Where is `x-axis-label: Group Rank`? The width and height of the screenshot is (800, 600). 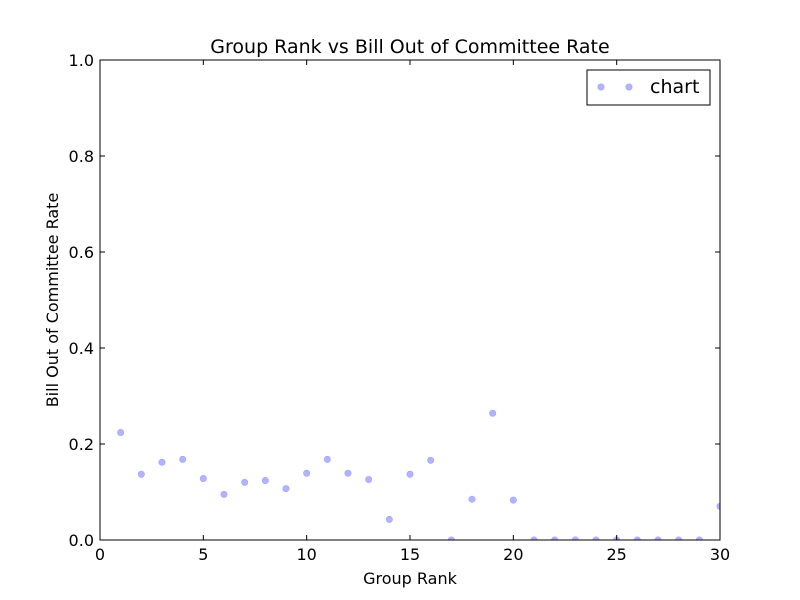 x-axis-label: Group Rank is located at coordinates (410, 578).